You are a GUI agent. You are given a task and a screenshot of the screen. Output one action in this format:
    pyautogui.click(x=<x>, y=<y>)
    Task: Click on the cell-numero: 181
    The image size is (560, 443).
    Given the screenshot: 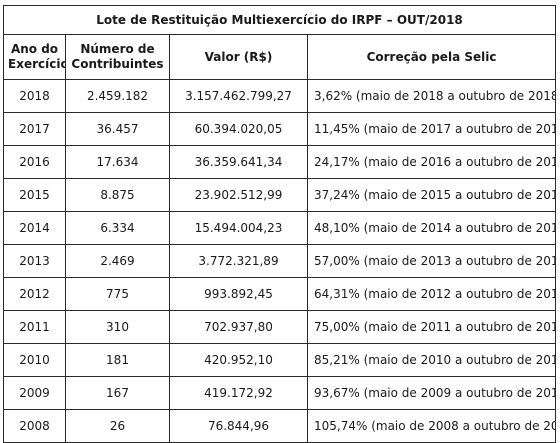 What is the action you would take?
    pyautogui.click(x=117, y=360)
    